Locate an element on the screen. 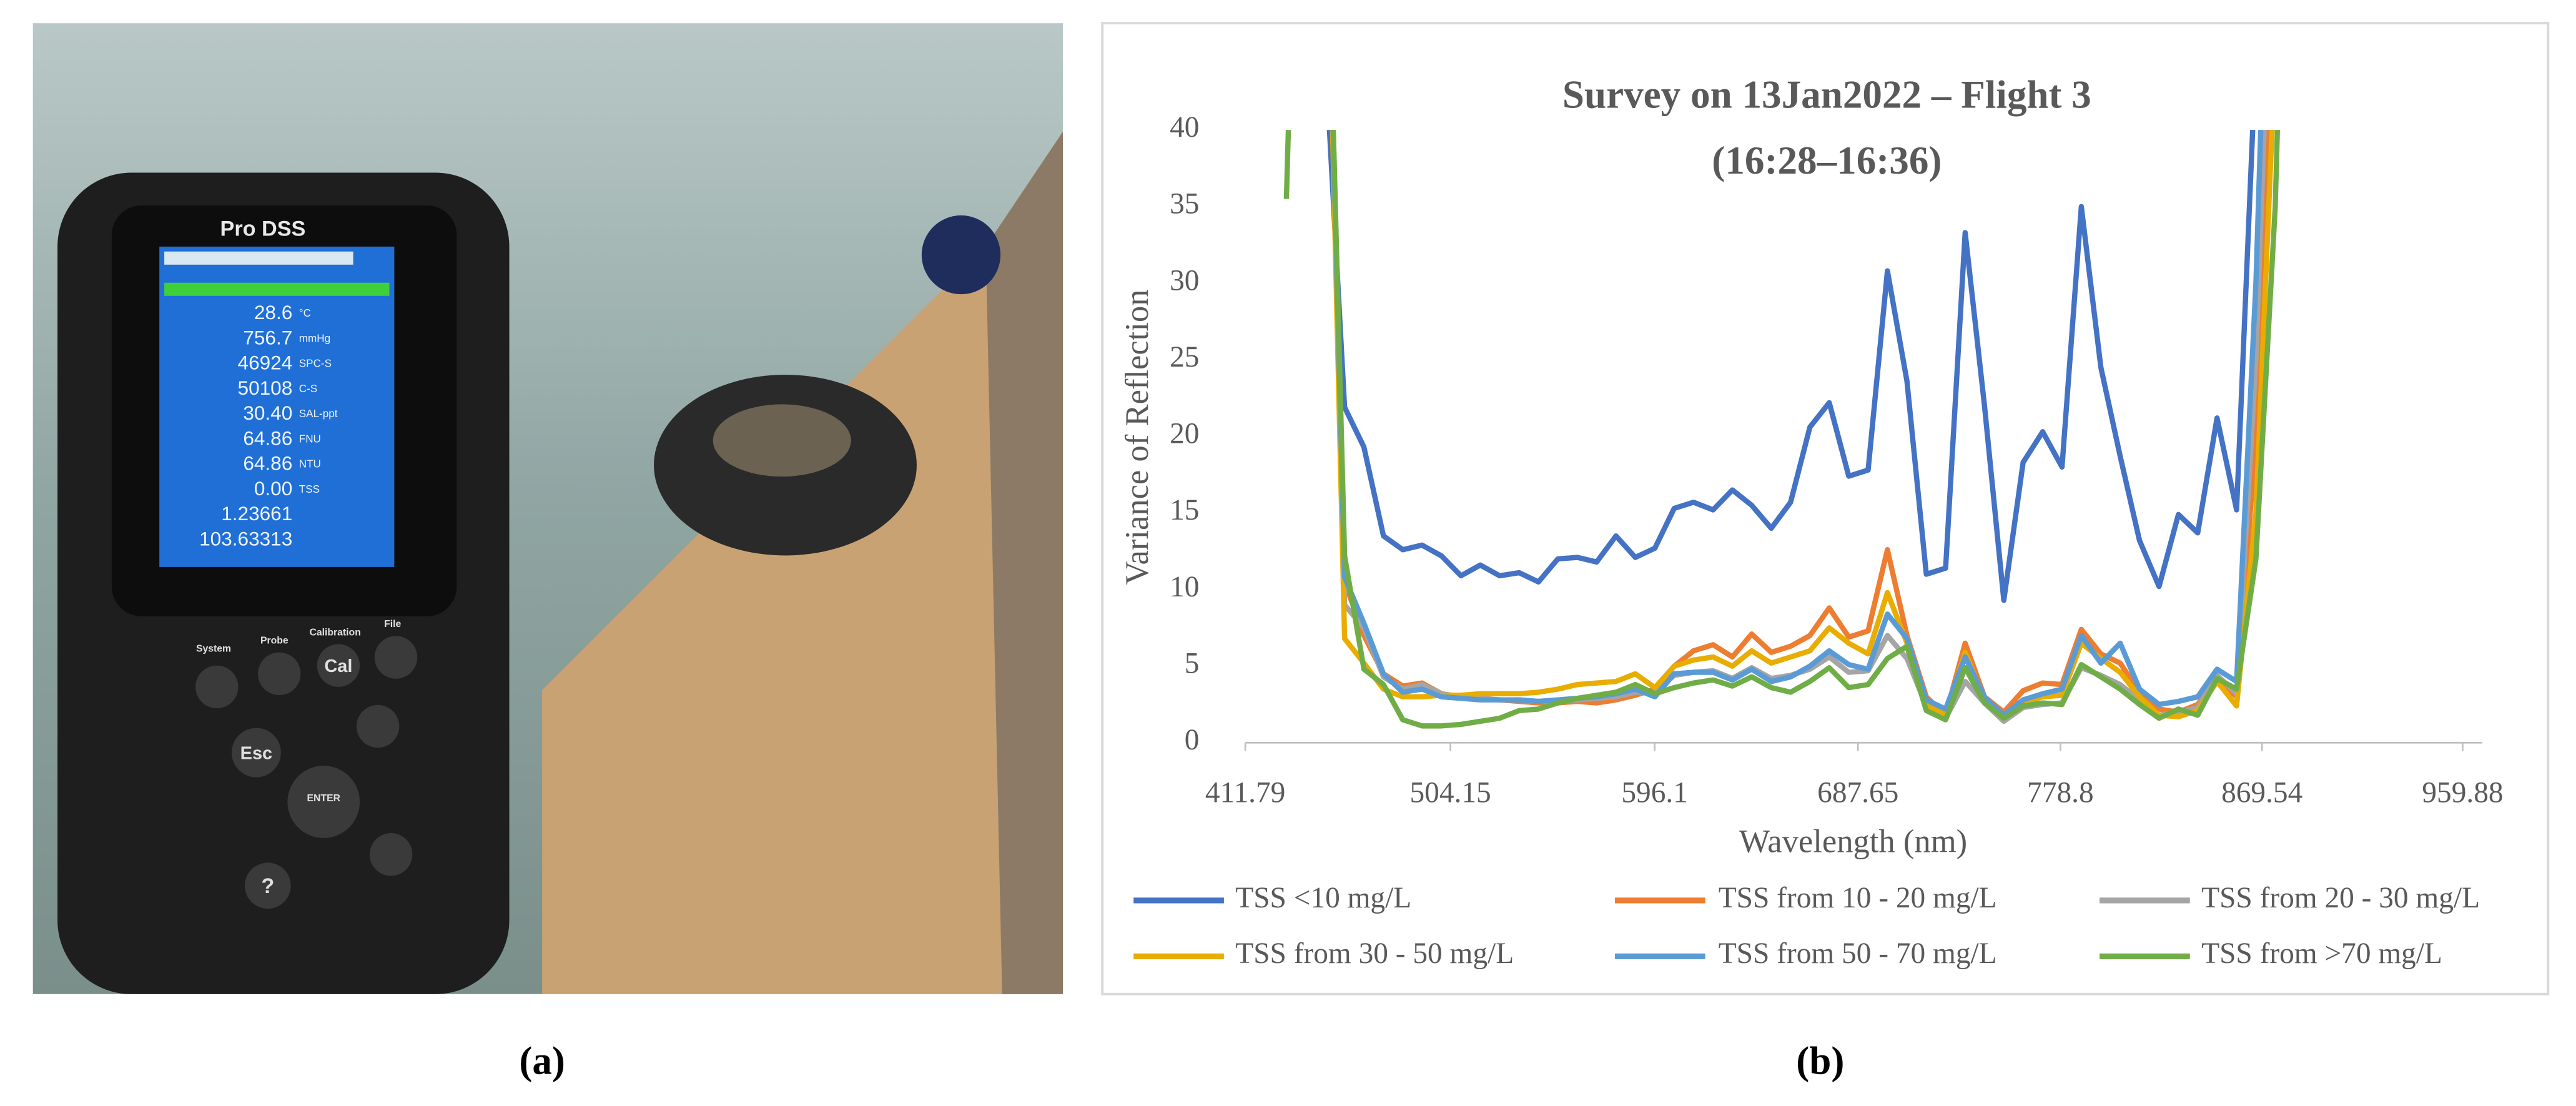  key-label: Esc is located at coordinates (256, 753).